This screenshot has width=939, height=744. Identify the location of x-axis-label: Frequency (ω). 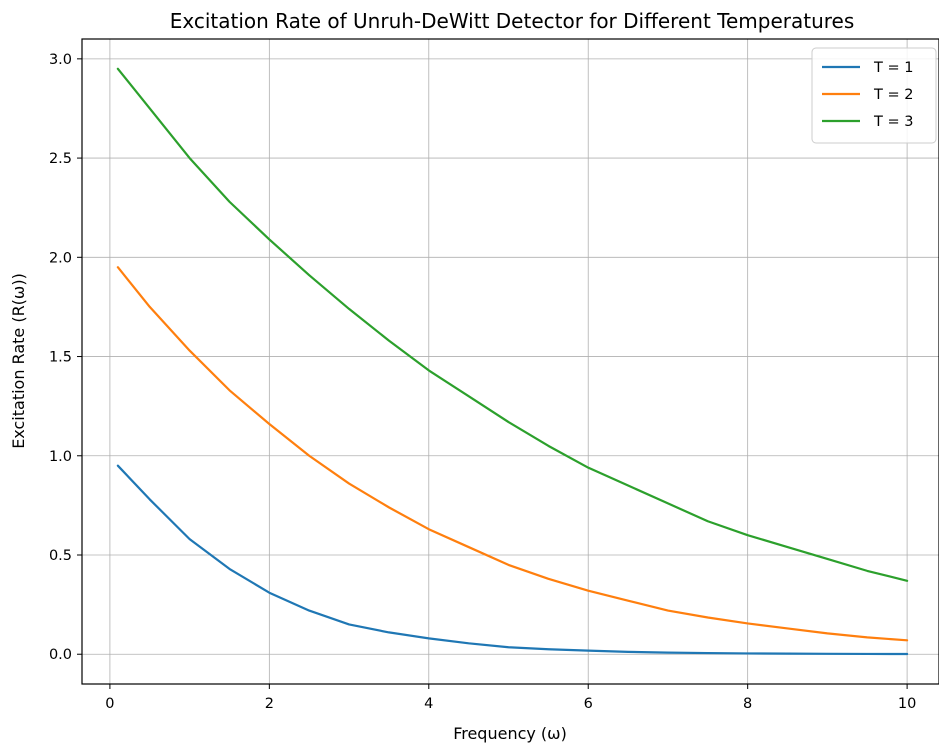
(510, 733).